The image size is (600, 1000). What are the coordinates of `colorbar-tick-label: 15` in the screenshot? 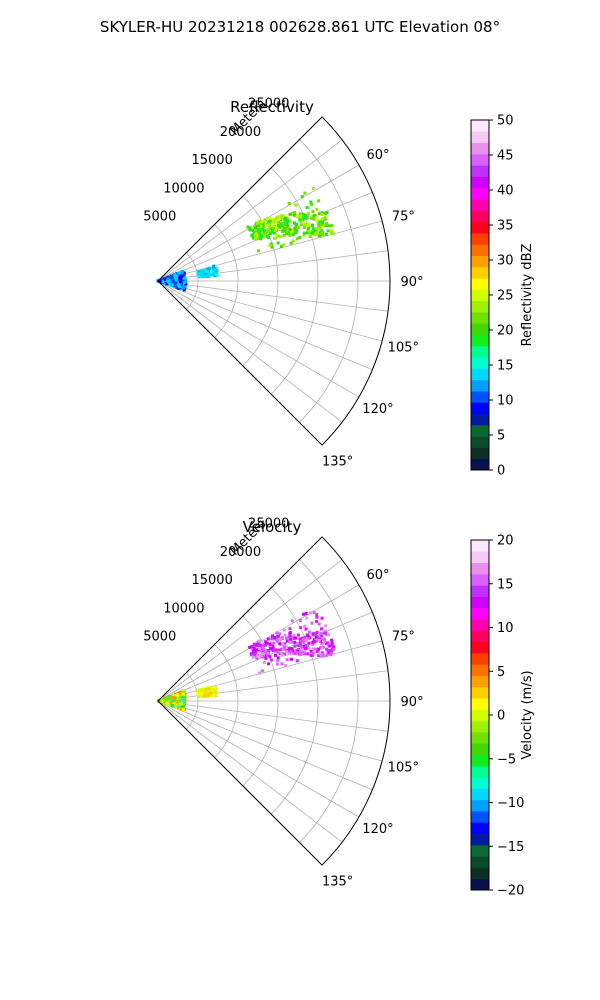 It's located at (505, 366).